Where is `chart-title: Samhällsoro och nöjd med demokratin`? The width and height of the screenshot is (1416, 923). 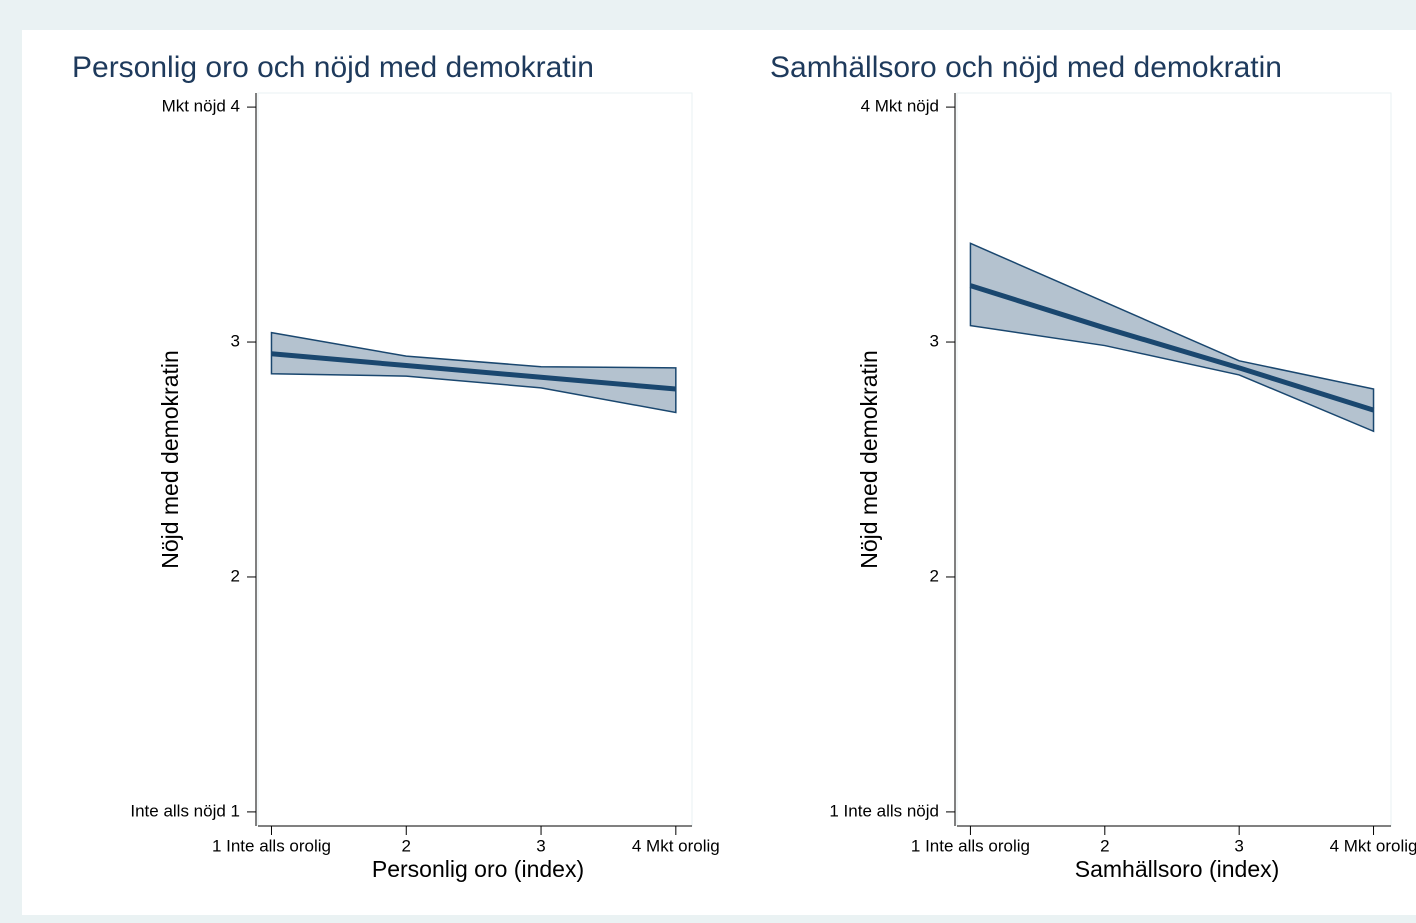
chart-title: Samhällsoro och nöjd med demokratin is located at coordinates (1026, 67).